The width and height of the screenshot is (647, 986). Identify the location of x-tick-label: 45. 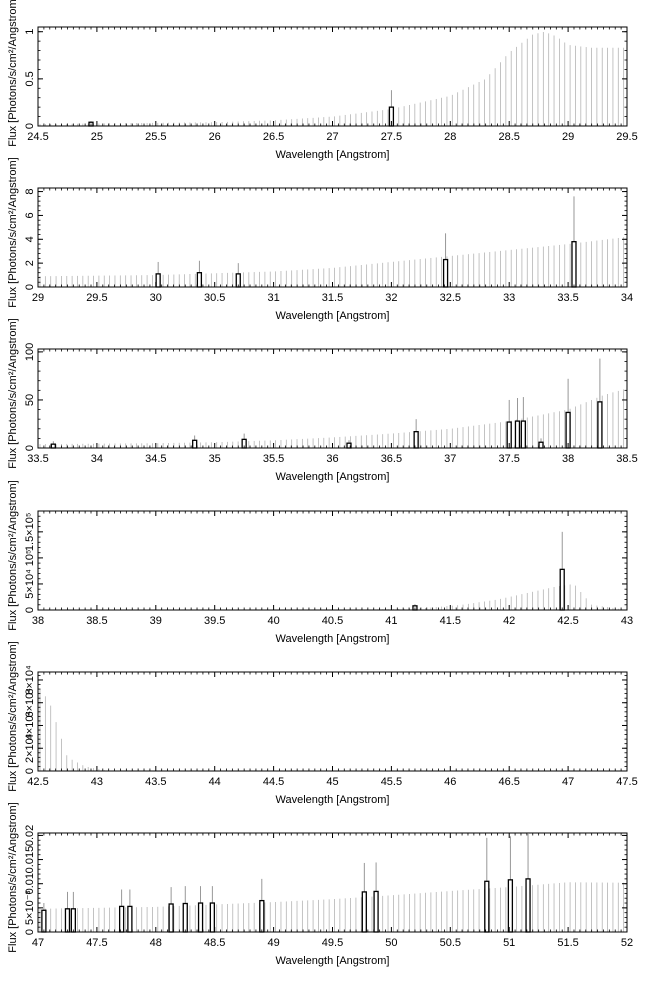
(332, 782).